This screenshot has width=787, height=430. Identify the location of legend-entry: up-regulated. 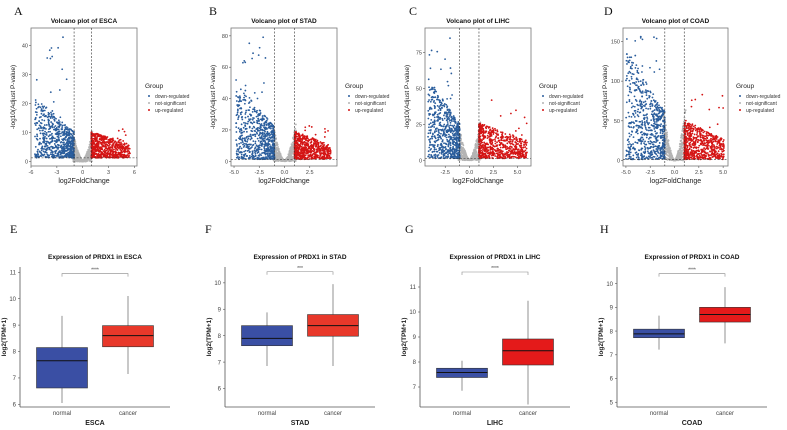
(369, 111).